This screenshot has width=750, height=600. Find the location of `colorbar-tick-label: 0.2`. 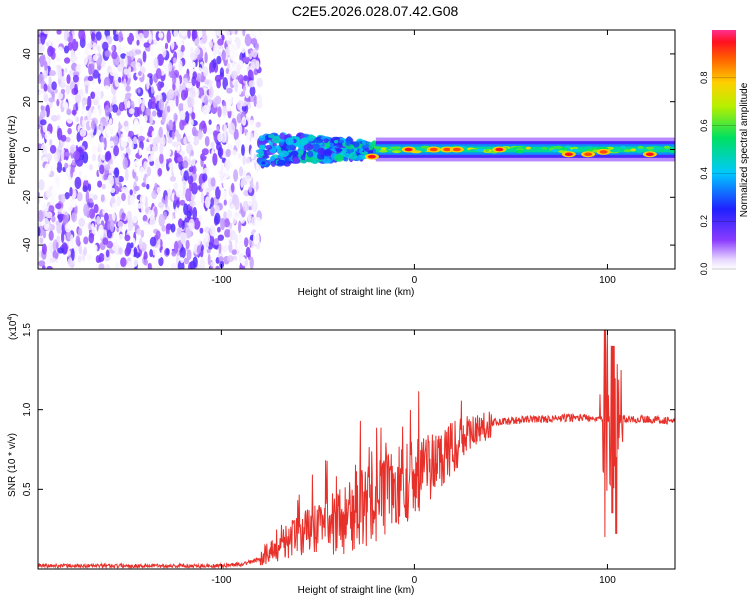

colorbar-tick-label: 0.2 is located at coordinates (704, 221).